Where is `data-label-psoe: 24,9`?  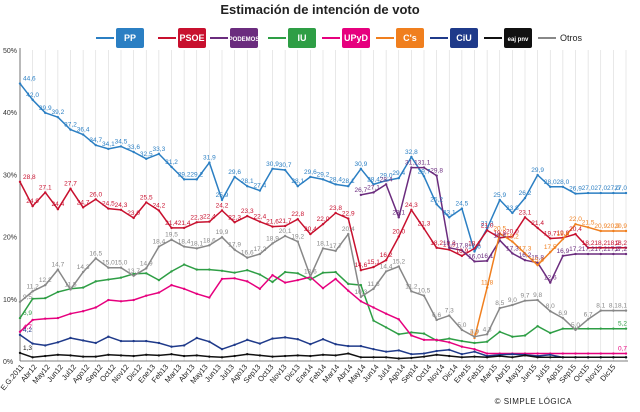 data-label-psoe: 24,9 is located at coordinates (32, 201).